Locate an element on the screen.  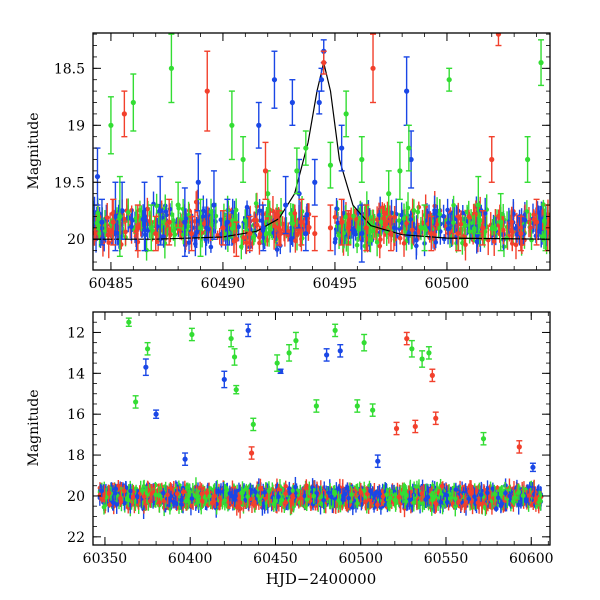
y-tick-label: 20 is located at coordinates (76, 240).